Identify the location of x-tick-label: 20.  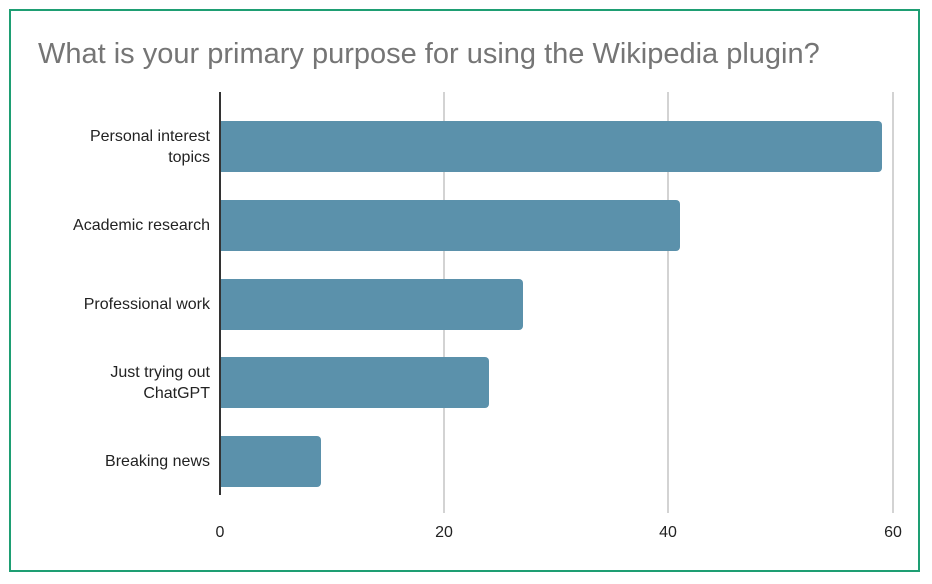
(444, 532).